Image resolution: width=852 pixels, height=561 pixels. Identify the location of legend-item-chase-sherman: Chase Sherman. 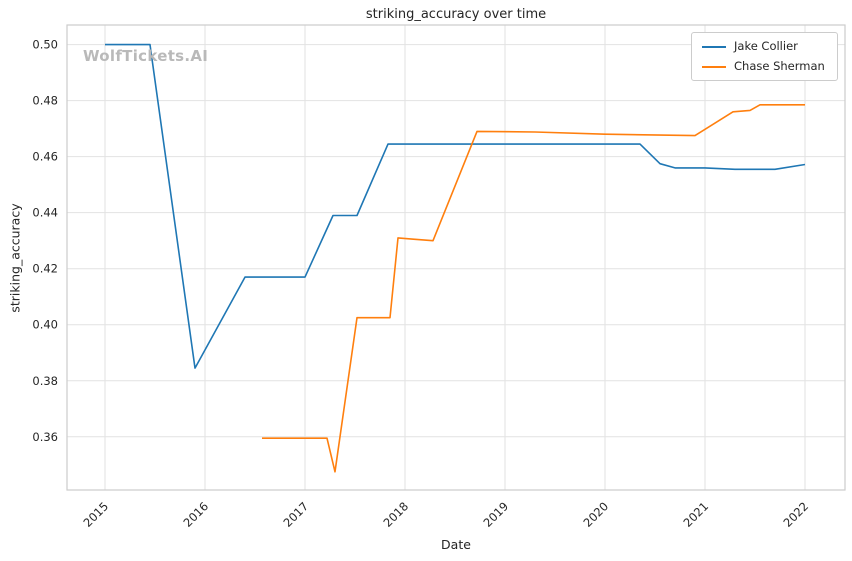
(764, 66).